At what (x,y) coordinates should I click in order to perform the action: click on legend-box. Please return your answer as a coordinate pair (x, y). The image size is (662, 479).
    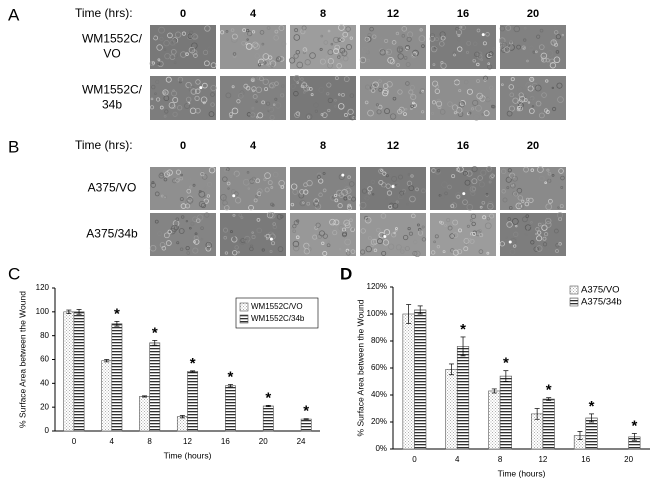
    Looking at the image, I should click on (277, 313).